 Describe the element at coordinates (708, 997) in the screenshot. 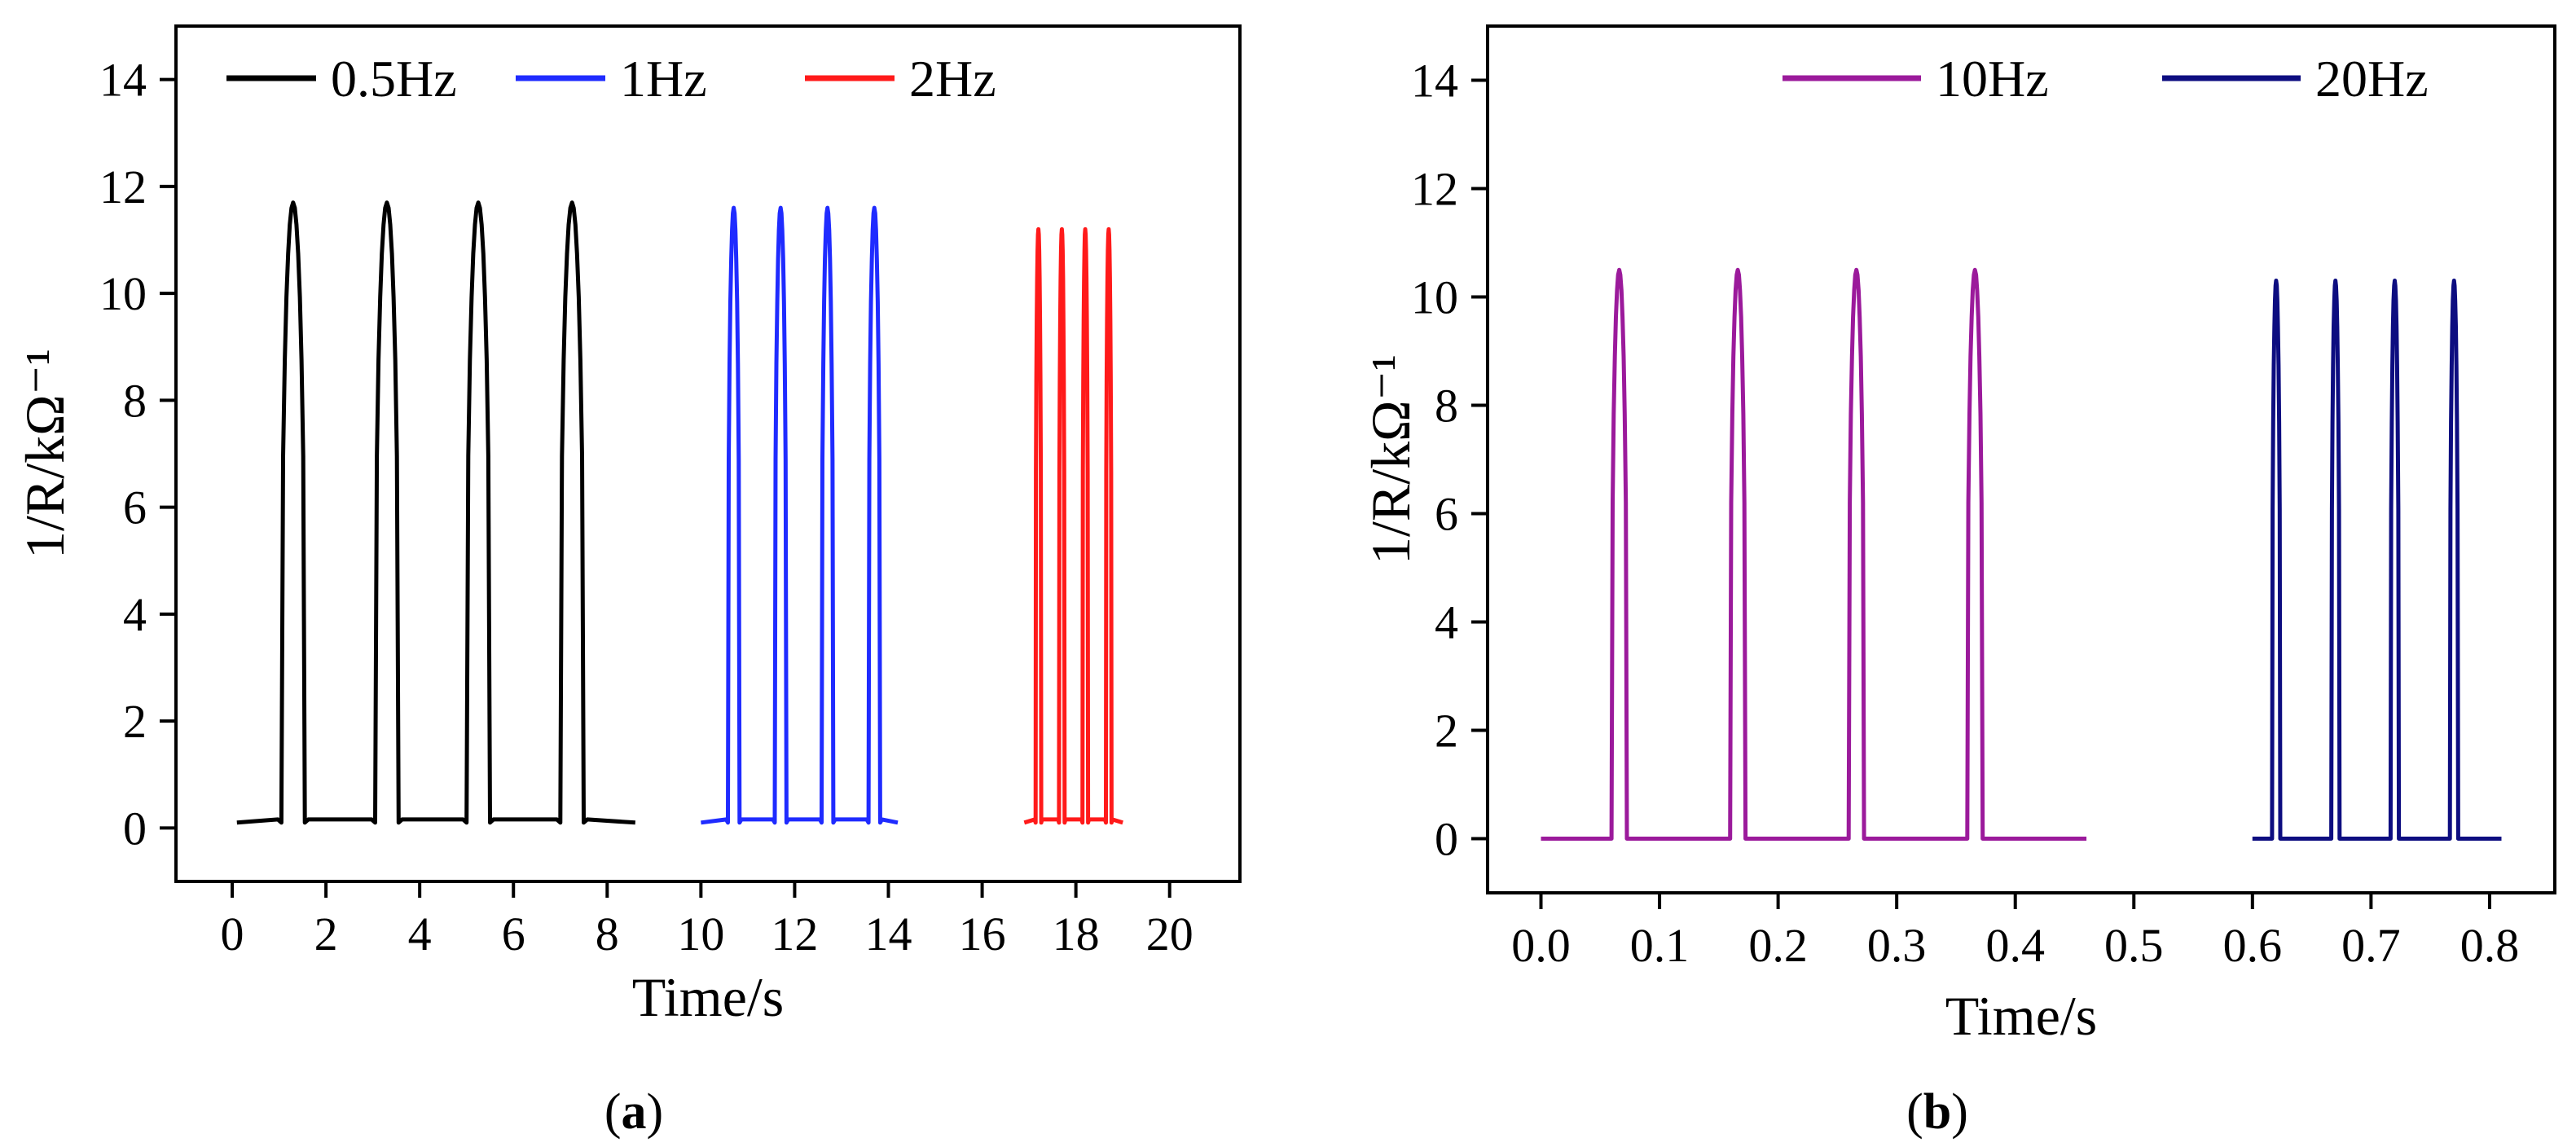

I see `x-axis-label-a: Time/s` at that location.